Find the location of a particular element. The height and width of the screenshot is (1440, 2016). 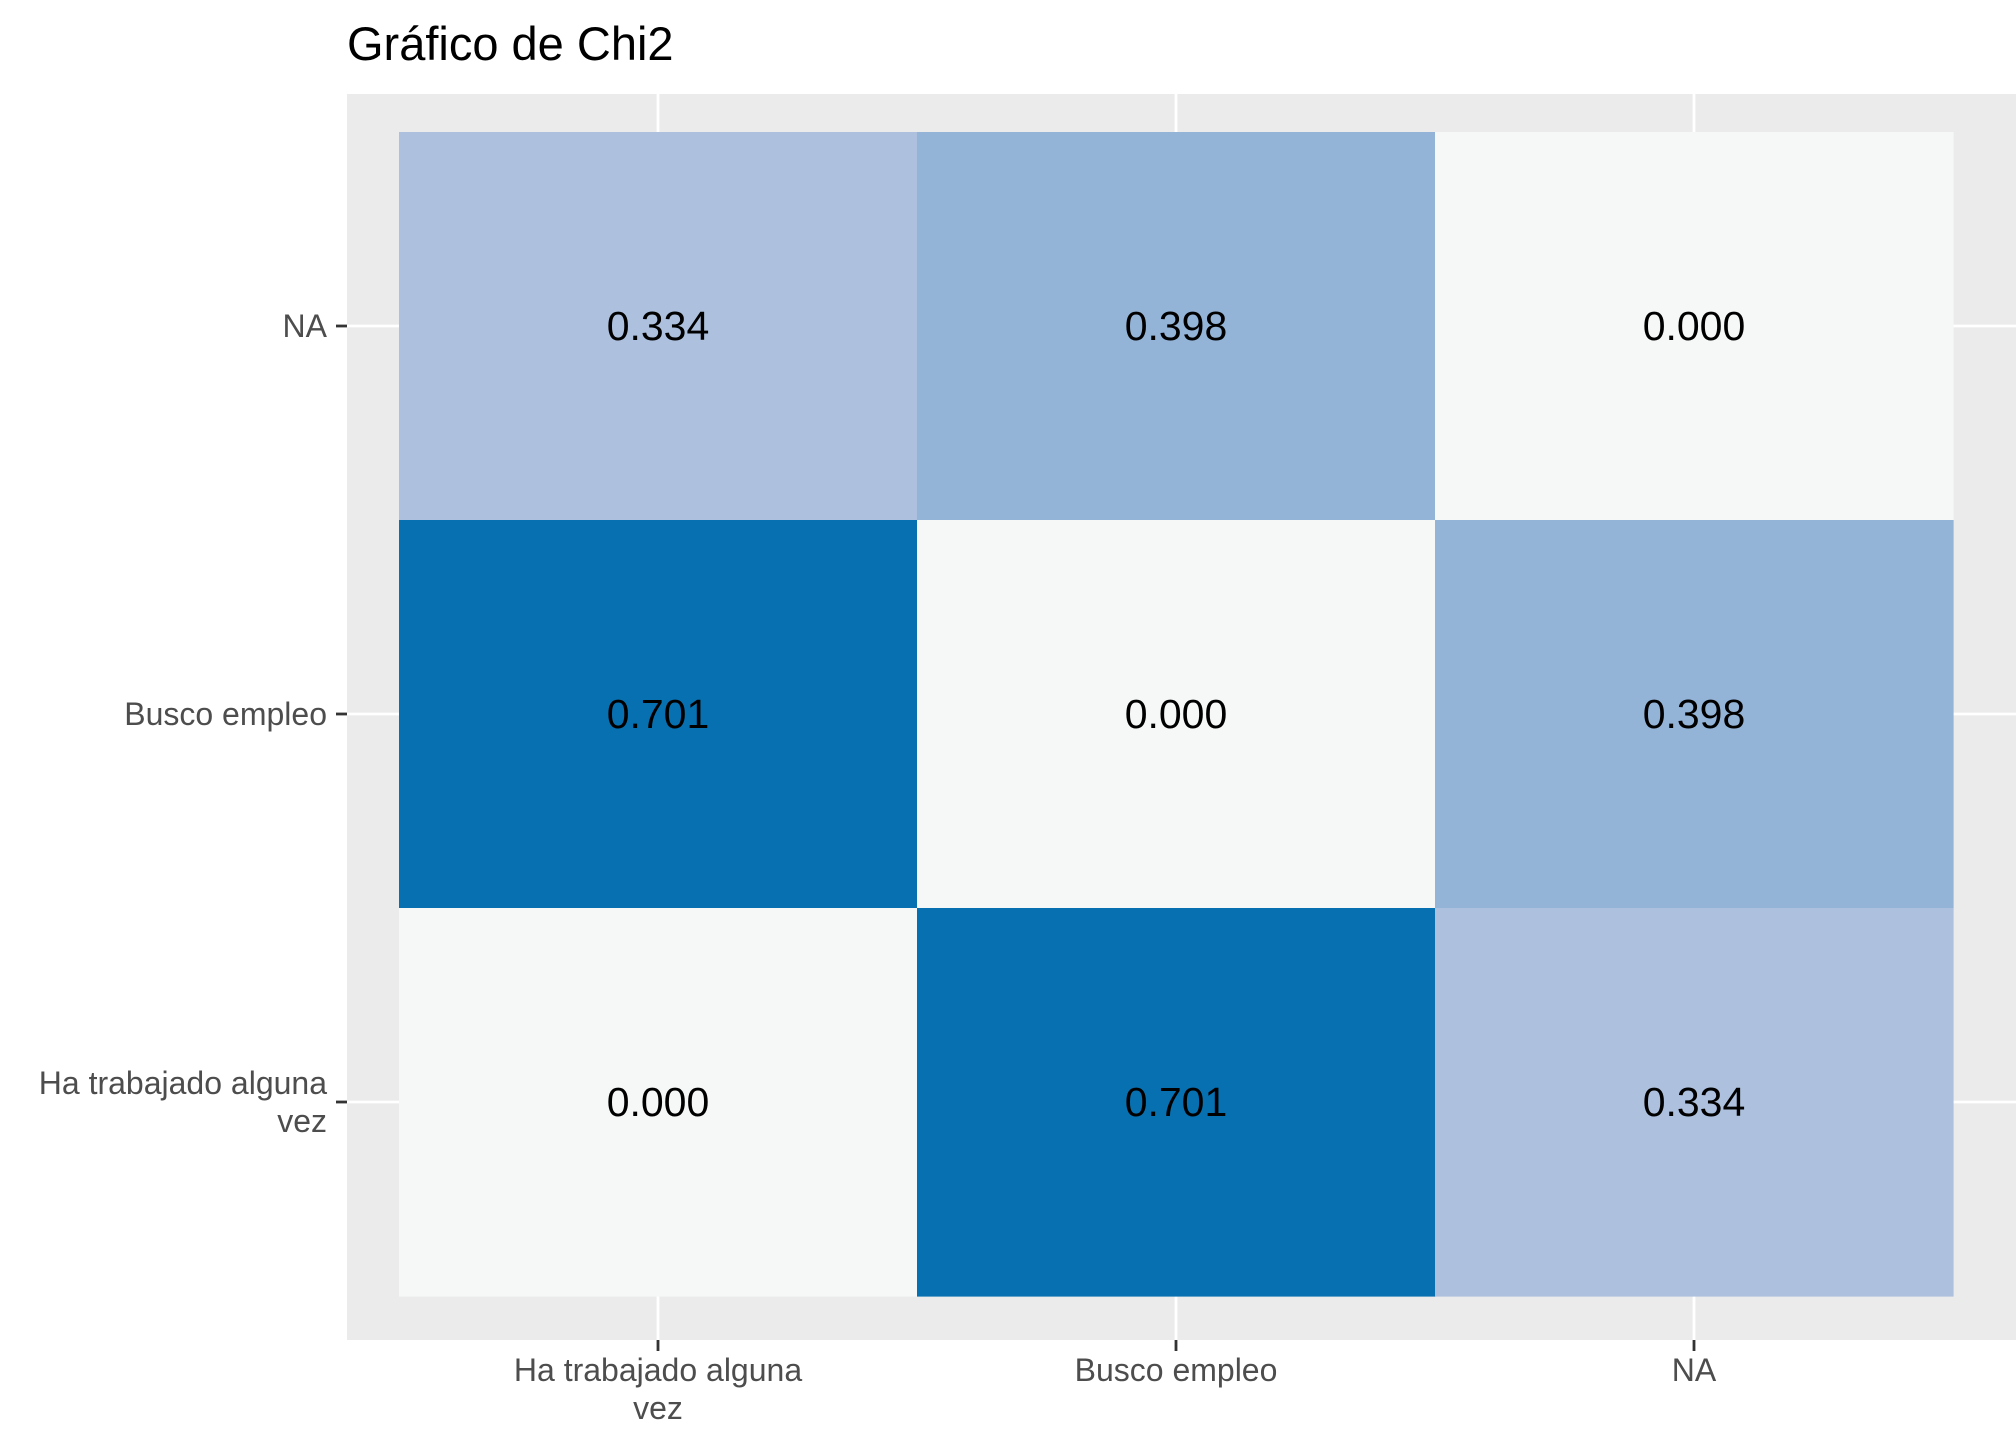

chart-title: Gráfico de Chi2 is located at coordinates (510, 43).